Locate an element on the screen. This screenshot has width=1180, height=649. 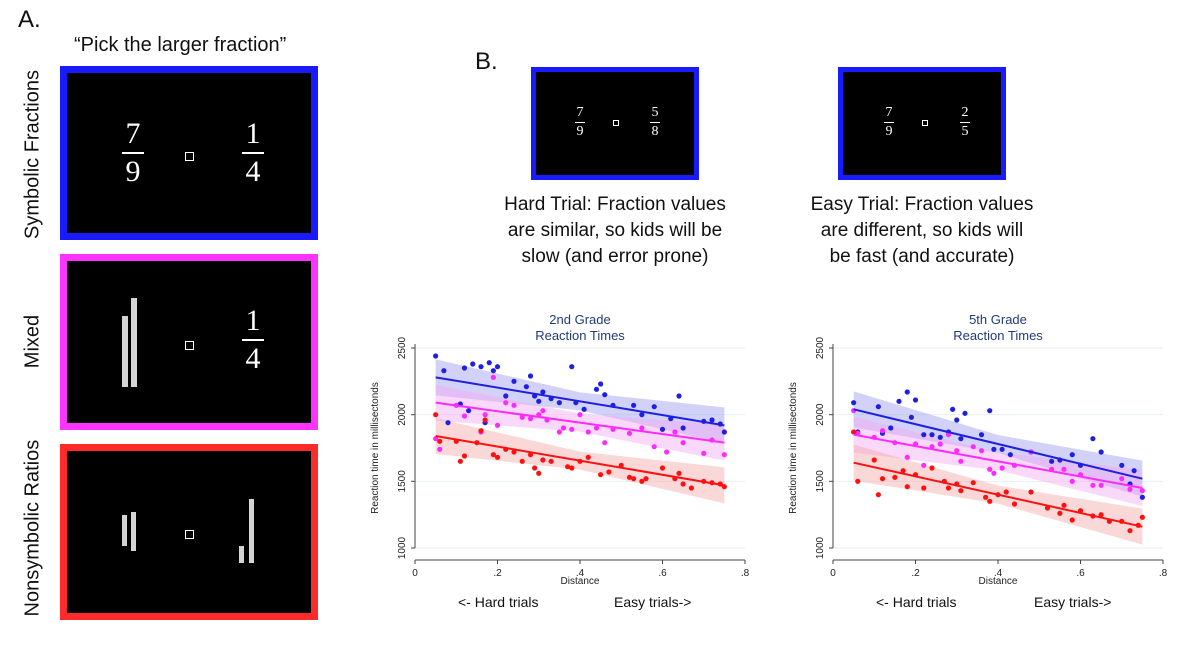
chart-title: 5th Grade is located at coordinates (998, 319).